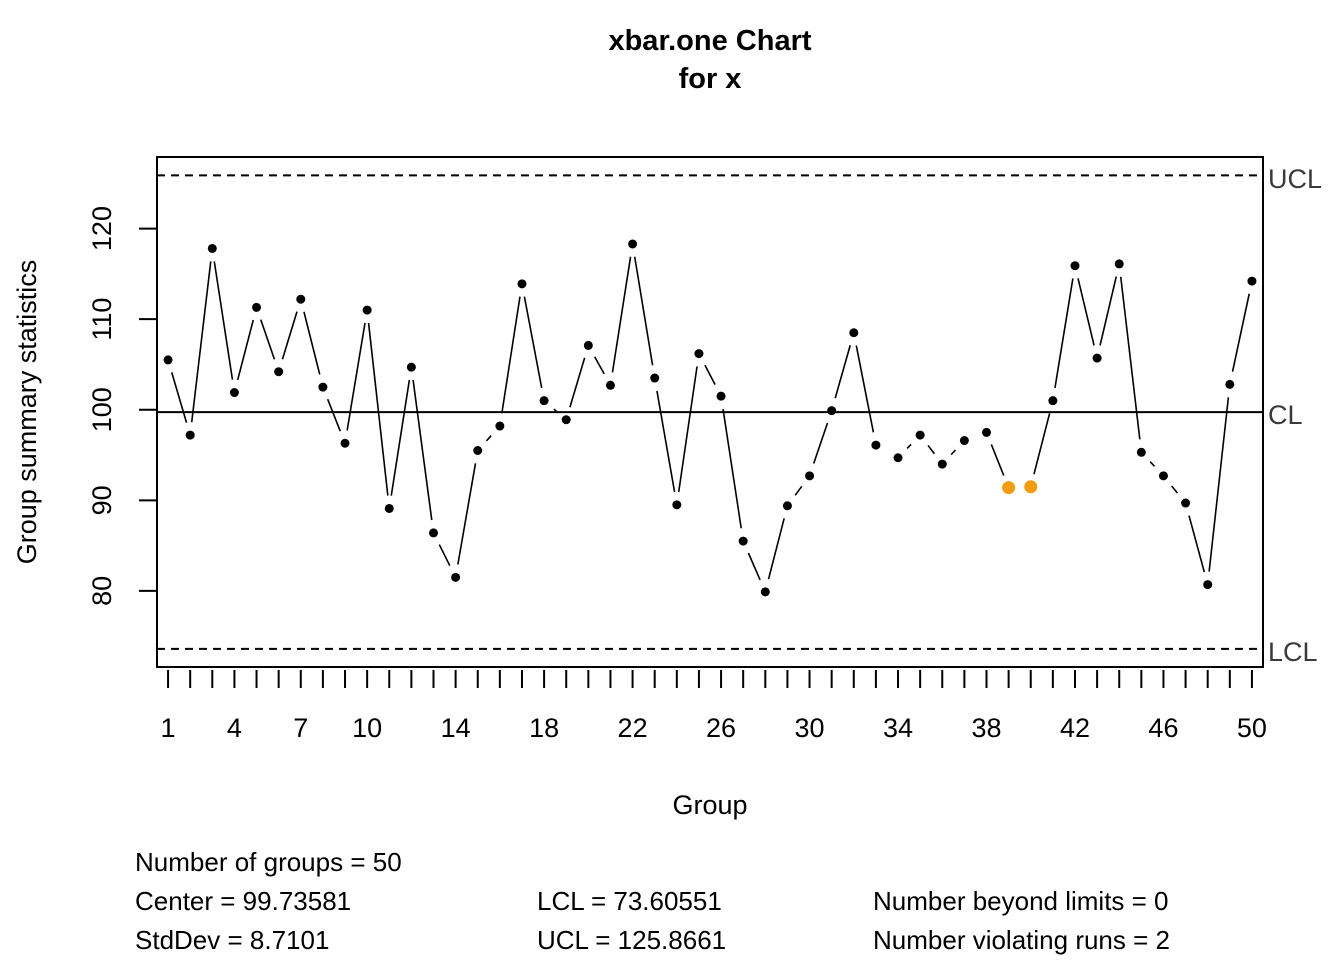  I want to click on x-tick-label: 38, so click(986, 728).